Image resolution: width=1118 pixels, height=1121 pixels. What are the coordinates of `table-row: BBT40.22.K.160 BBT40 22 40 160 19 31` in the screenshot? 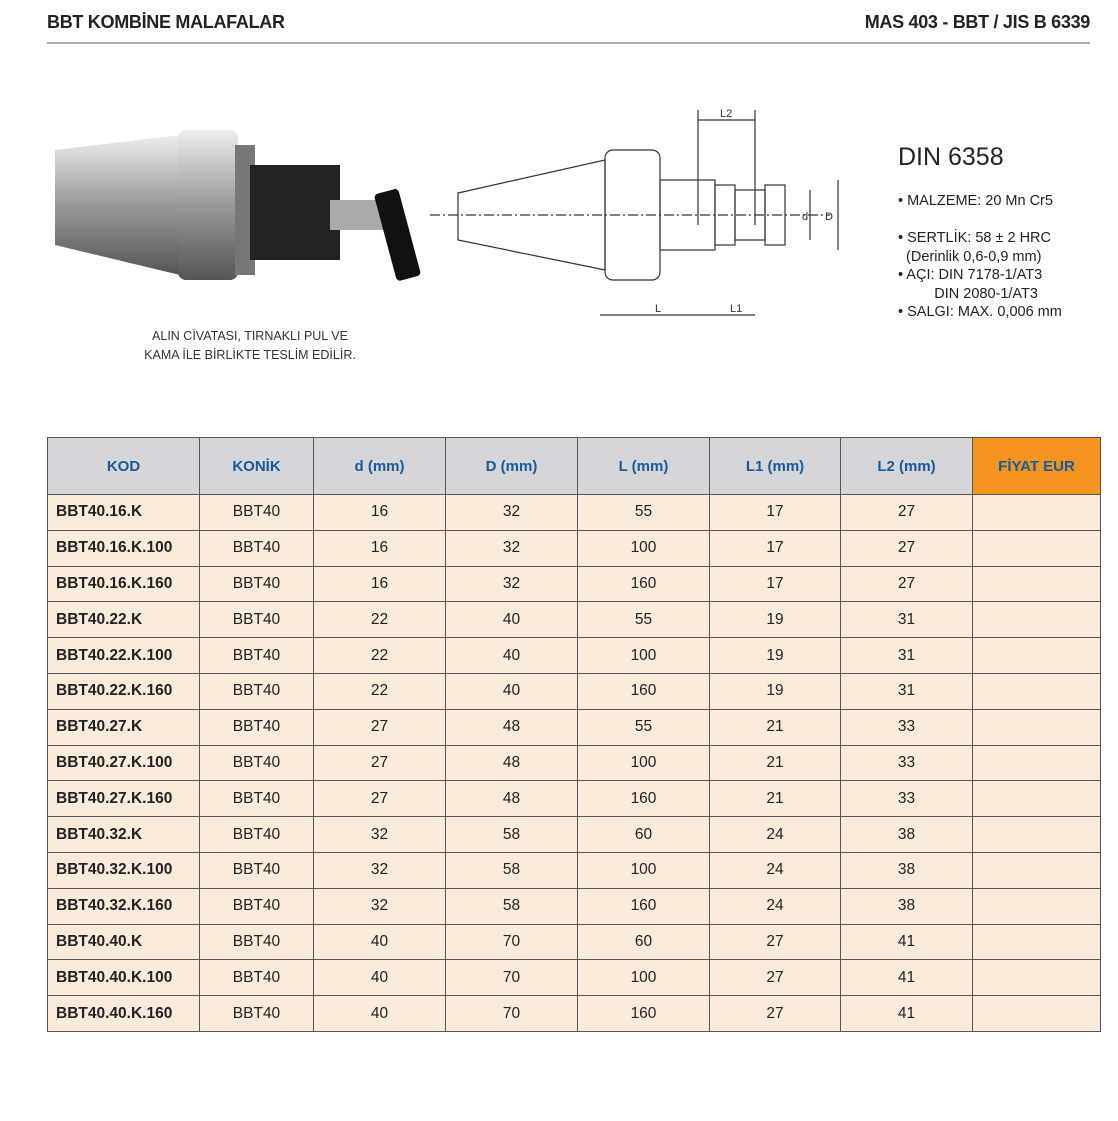 It's located at (574, 691).